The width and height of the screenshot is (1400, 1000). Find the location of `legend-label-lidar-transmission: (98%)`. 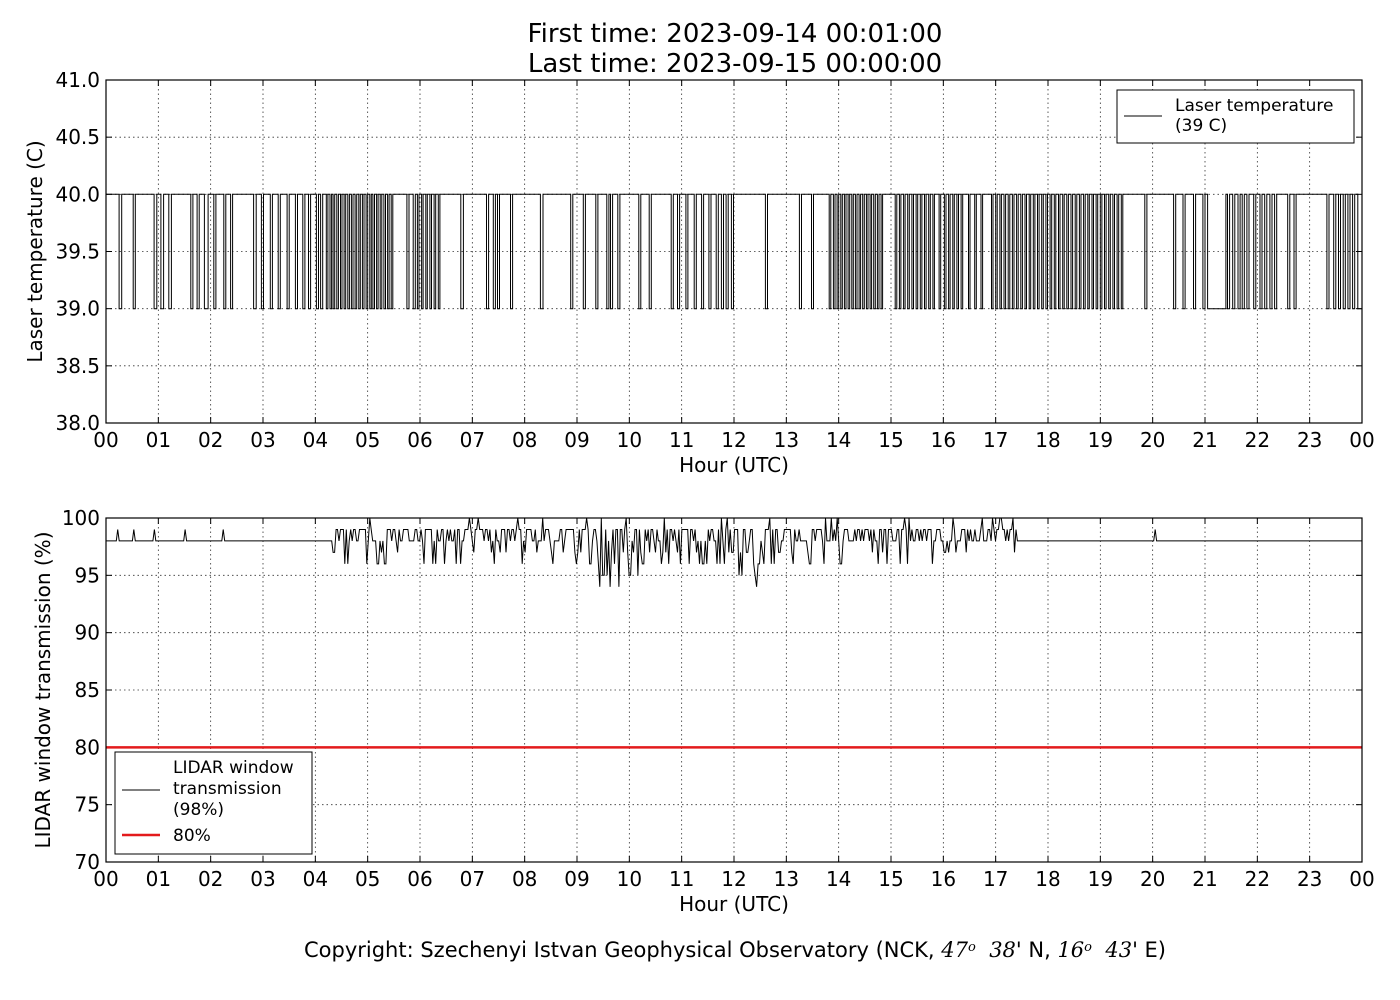

legend-label-lidar-transmission: (98%) is located at coordinates (198, 810).